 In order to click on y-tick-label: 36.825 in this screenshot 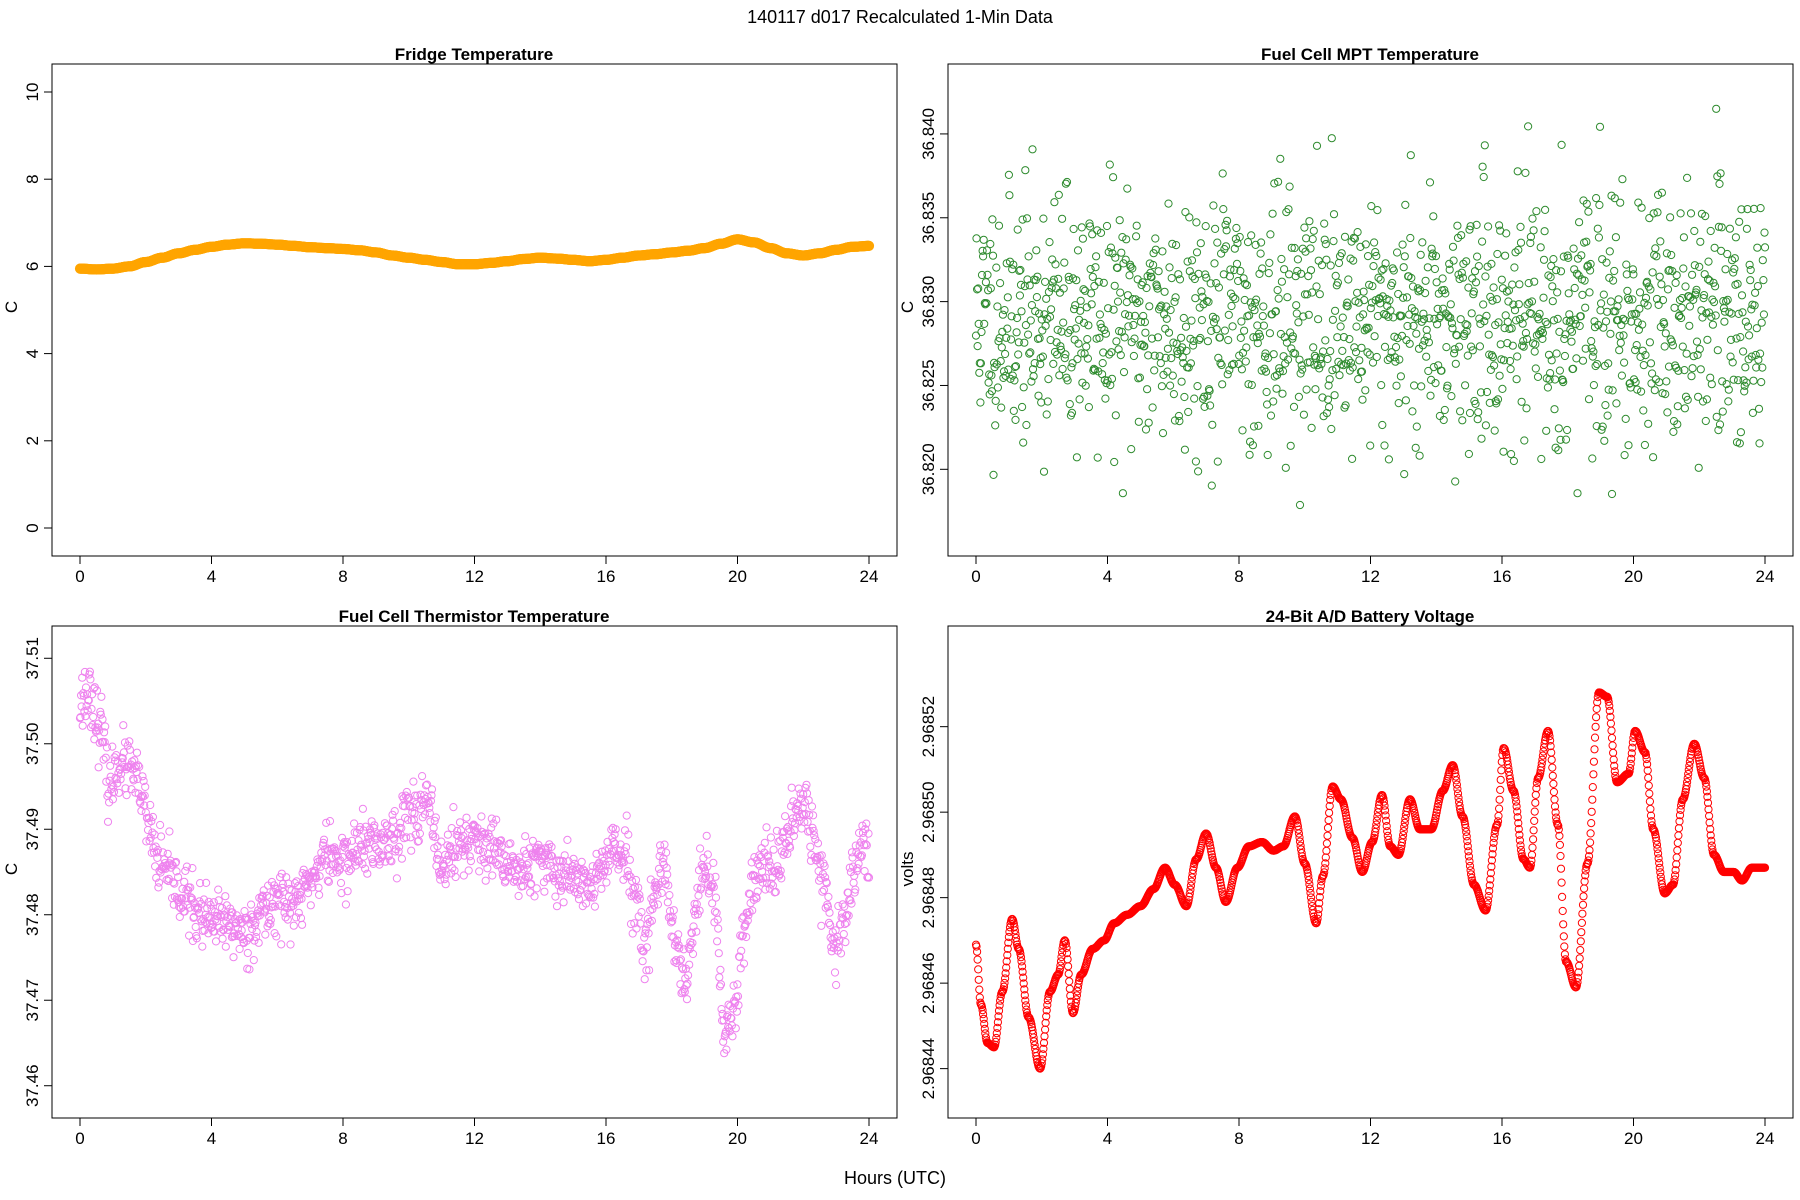, I will do `click(928, 385)`.